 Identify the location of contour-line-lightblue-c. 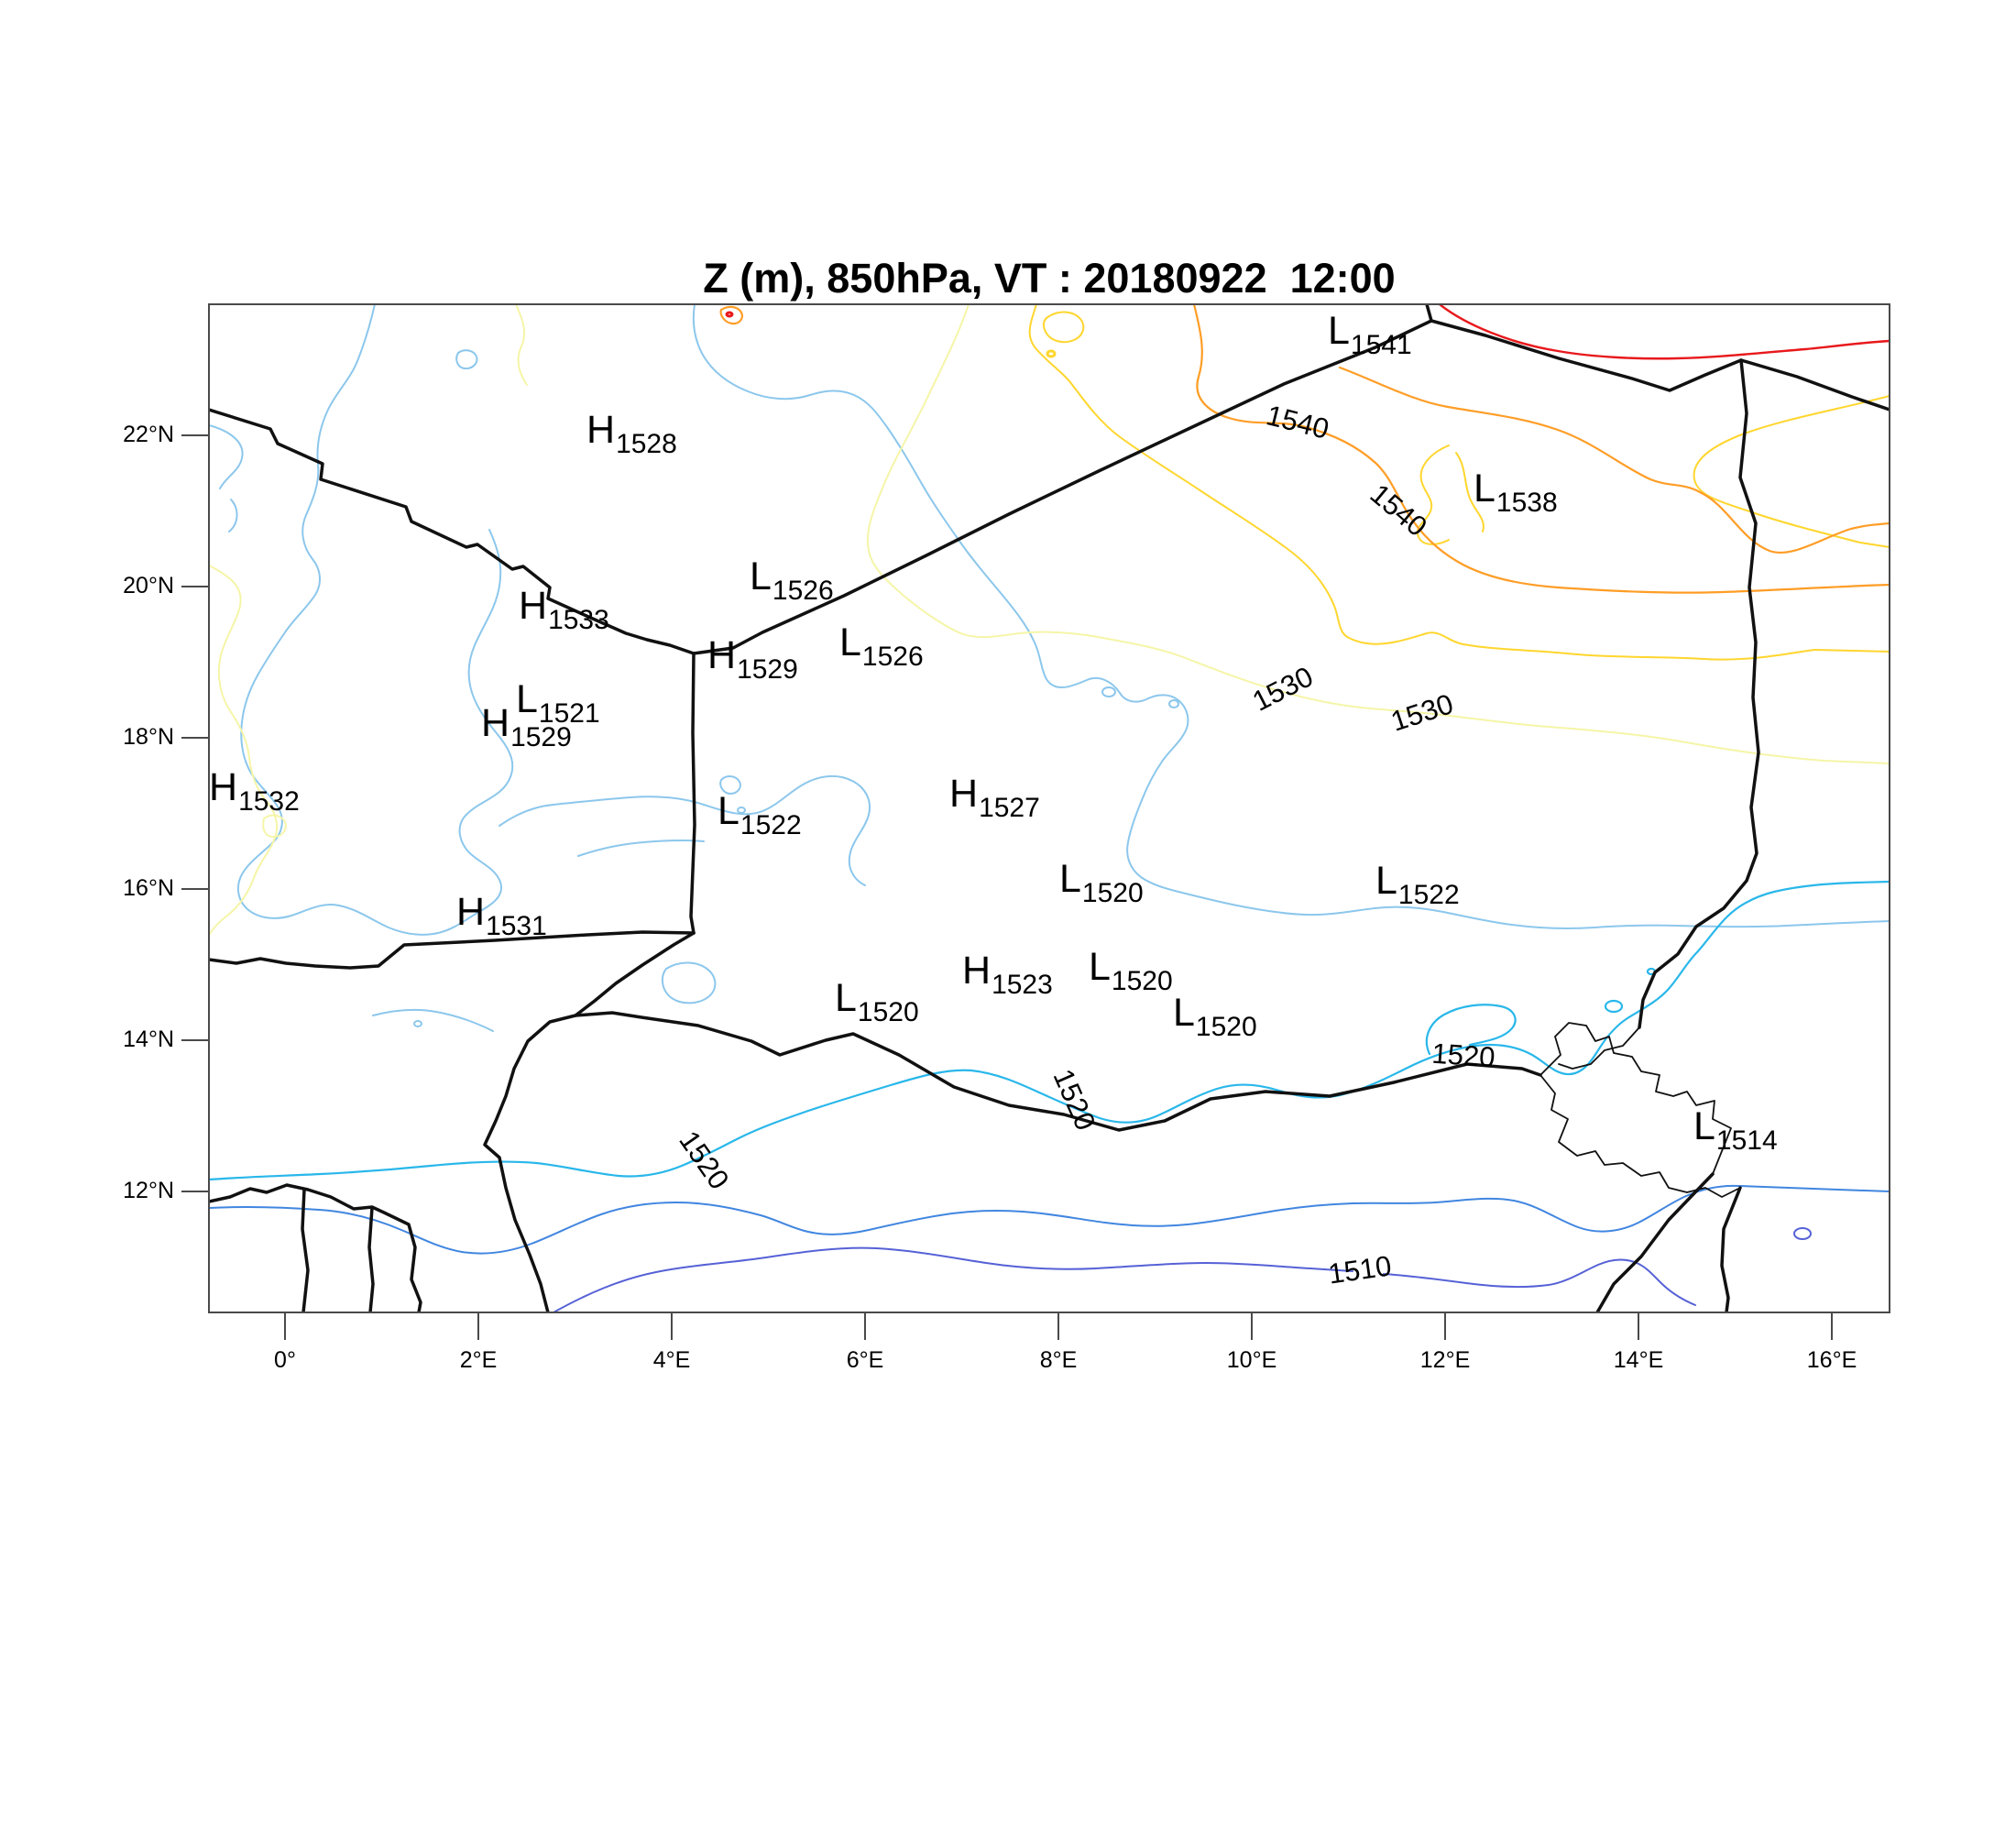
(226, 456).